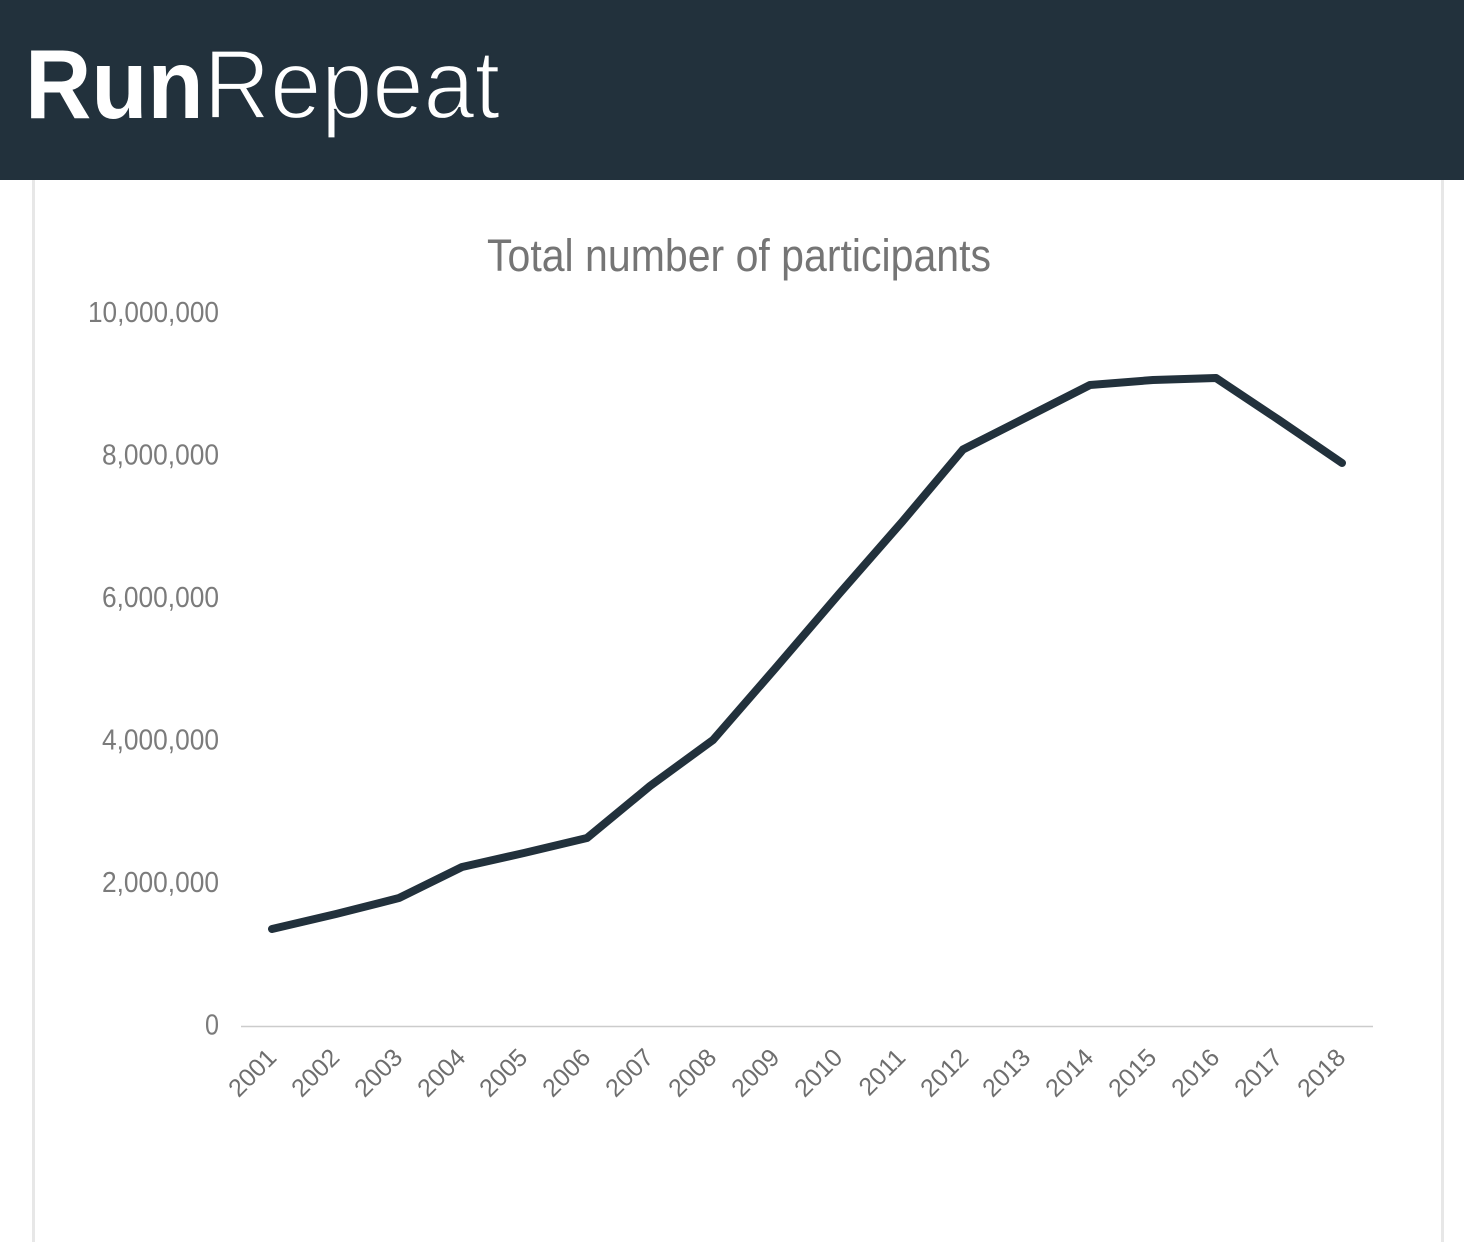 The width and height of the screenshot is (1464, 1242). I want to click on svg-text: 2018, so click(1321, 1072).